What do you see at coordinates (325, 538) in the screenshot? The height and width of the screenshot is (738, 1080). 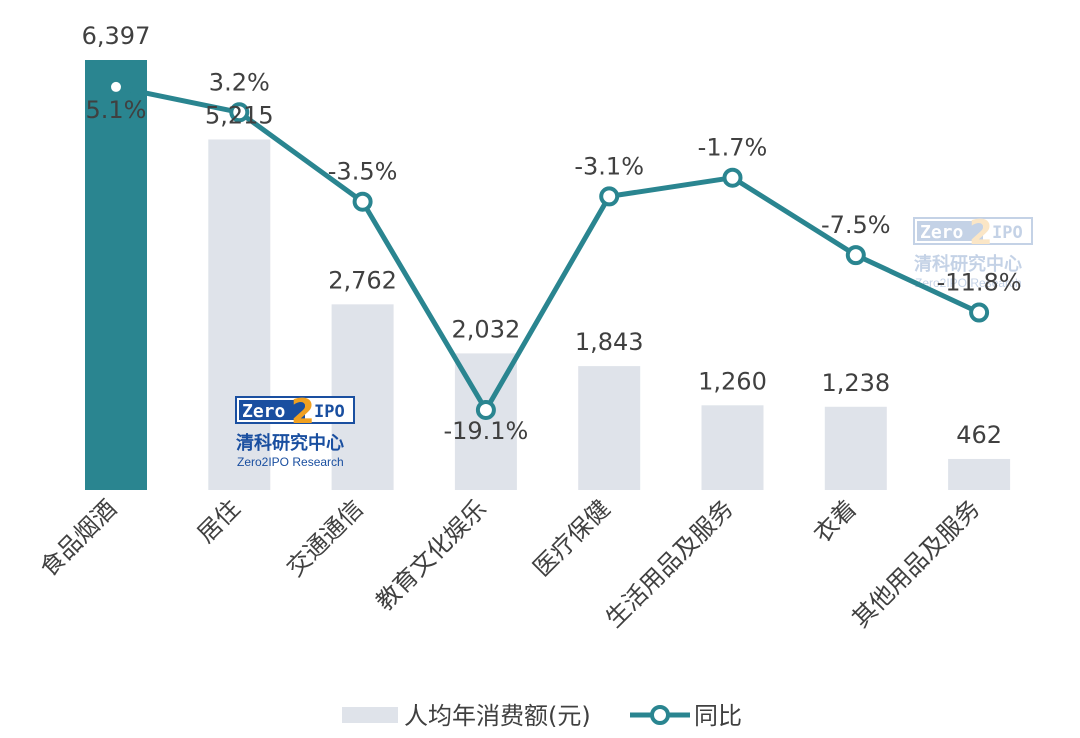 I see `category-label: 交通通信` at bounding box center [325, 538].